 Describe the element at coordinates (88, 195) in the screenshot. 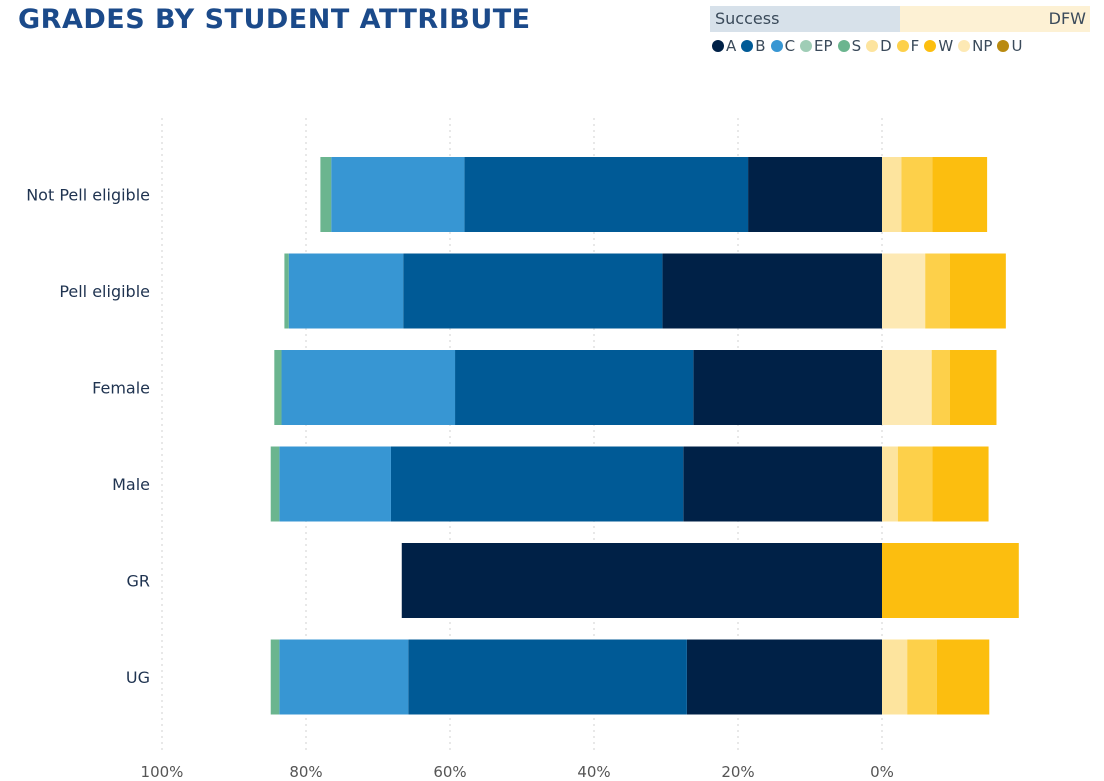

I see `category-label: Not Pell eligible` at that location.